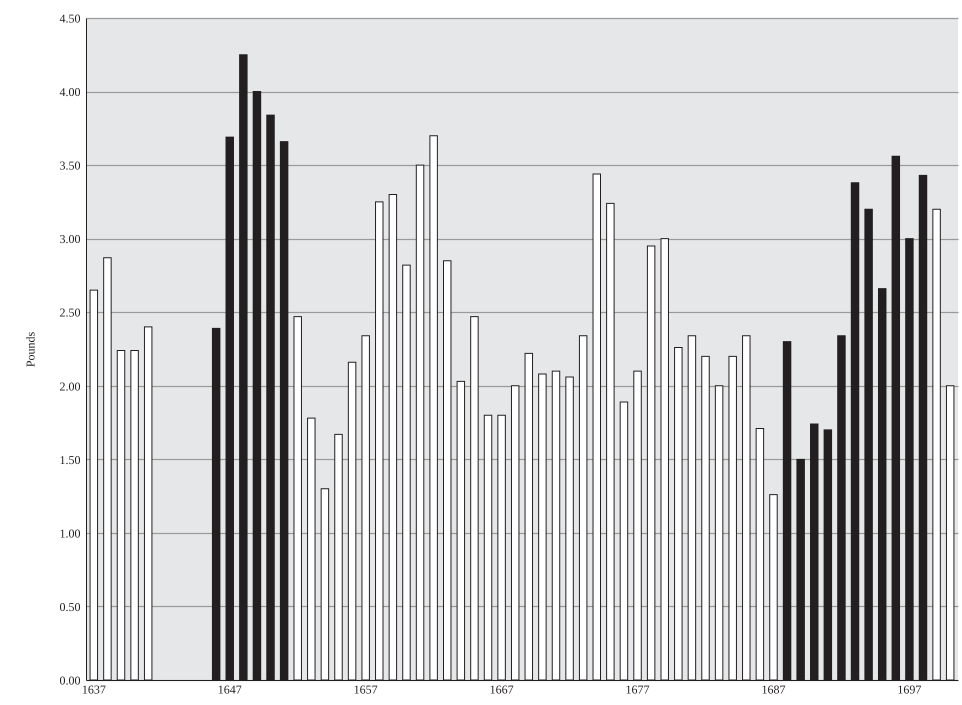 The image size is (962, 705). I want to click on y-tick-label: 1.50, so click(70, 459).